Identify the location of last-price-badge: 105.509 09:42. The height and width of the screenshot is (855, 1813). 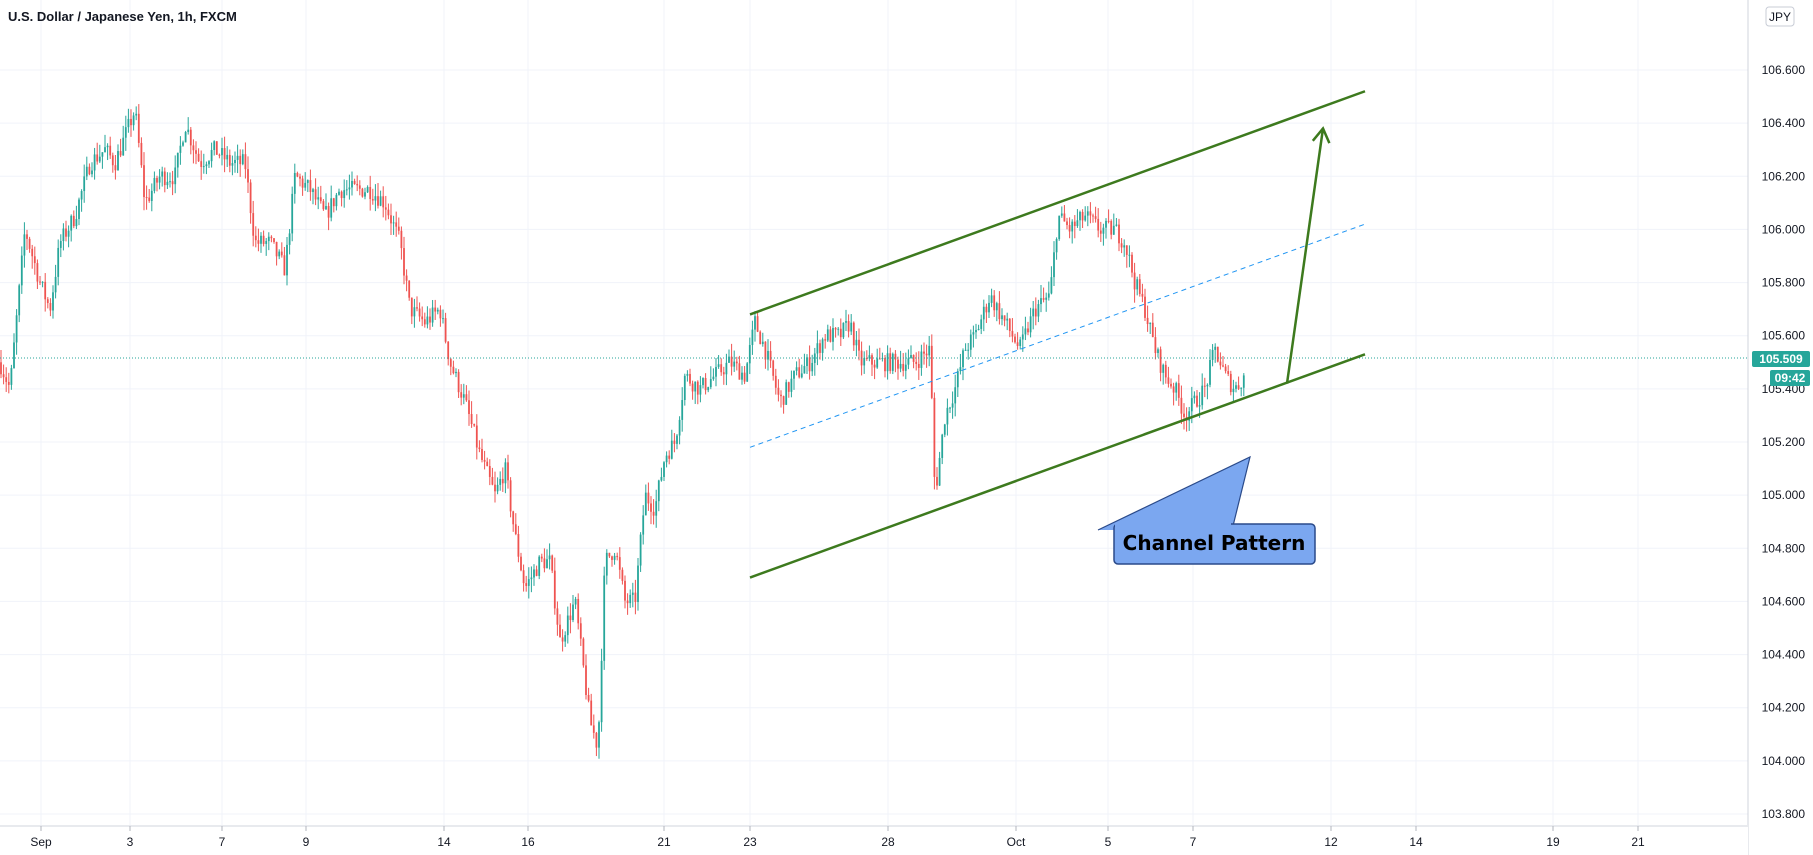
(1781, 368).